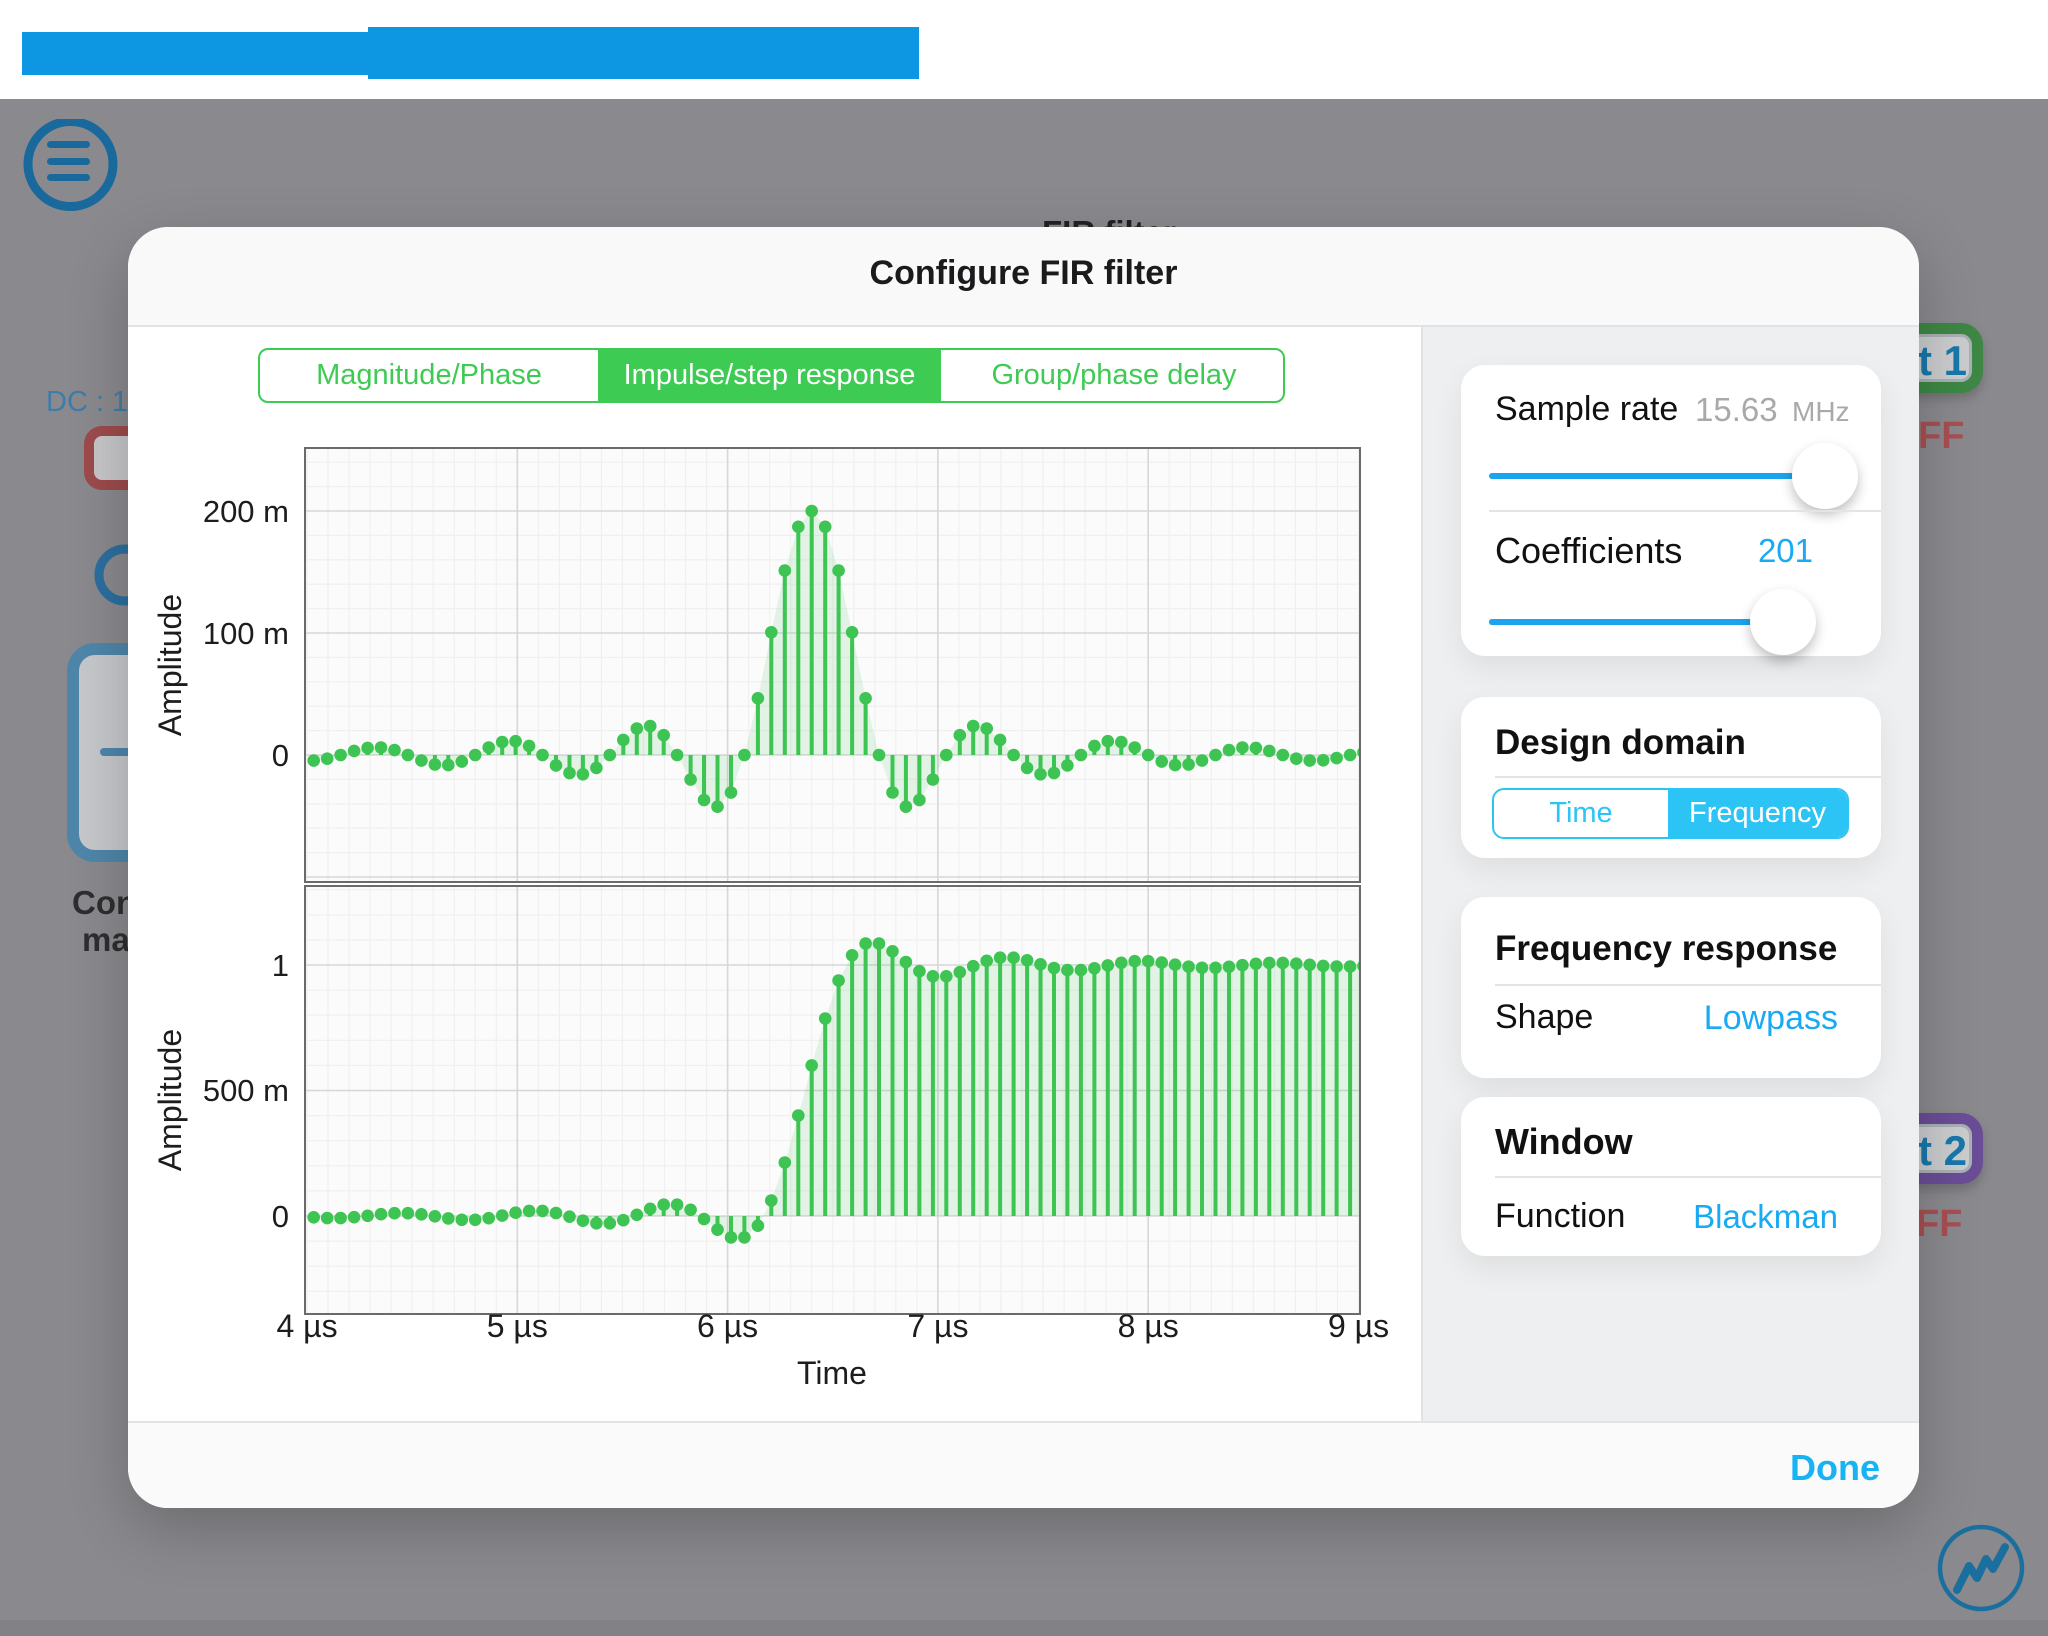 Image resolution: width=2048 pixels, height=1636 pixels. Describe the element at coordinates (937, 1326) in the screenshot. I see `svg-text: 7 µs` at that location.